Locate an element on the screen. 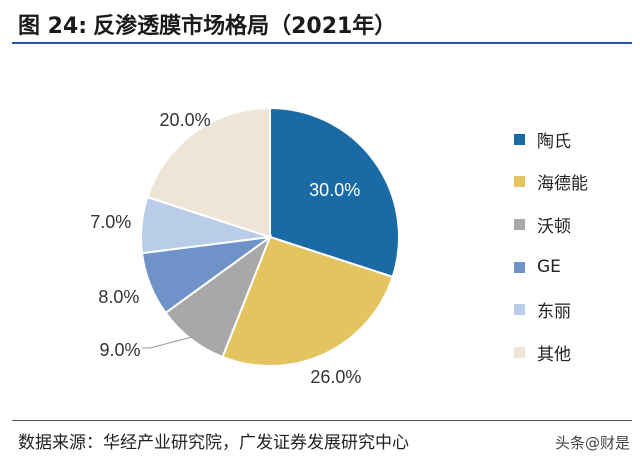 Image resolution: width=640 pixels, height=464 pixels. data-label-2: 26.0% is located at coordinates (335, 377).